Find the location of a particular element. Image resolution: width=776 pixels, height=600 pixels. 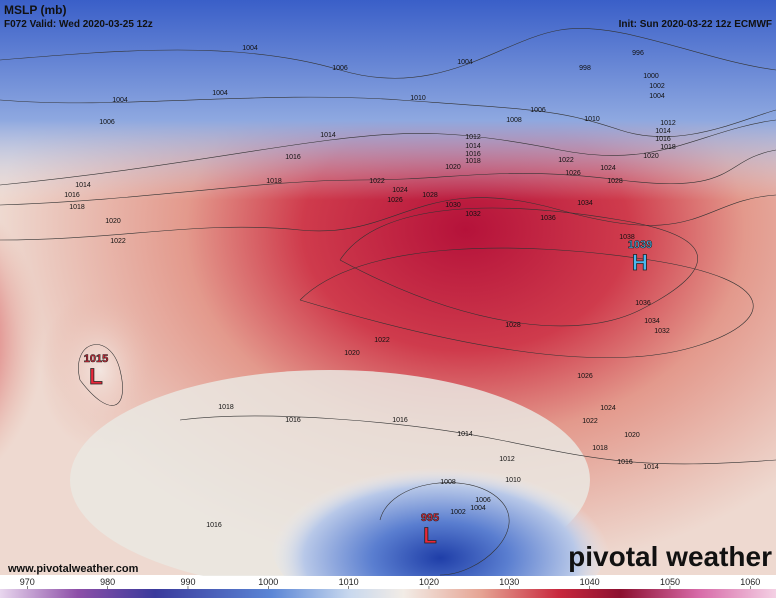

contour-label: 1030 is located at coordinates (453, 205).